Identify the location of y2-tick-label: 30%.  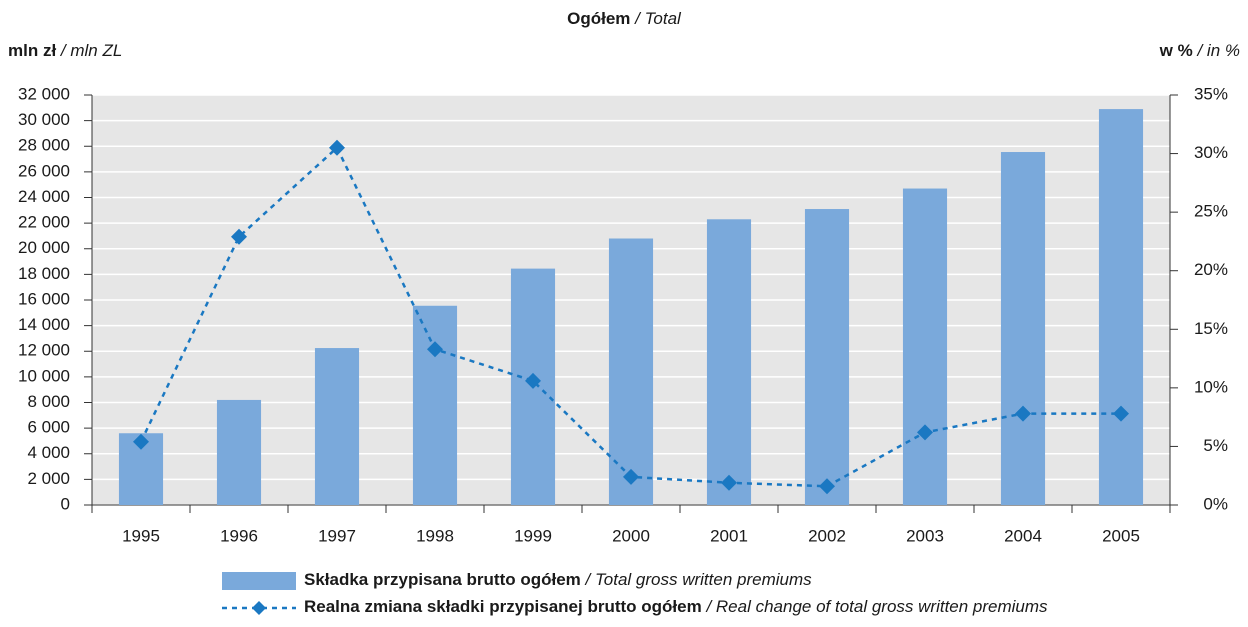
(1211, 152).